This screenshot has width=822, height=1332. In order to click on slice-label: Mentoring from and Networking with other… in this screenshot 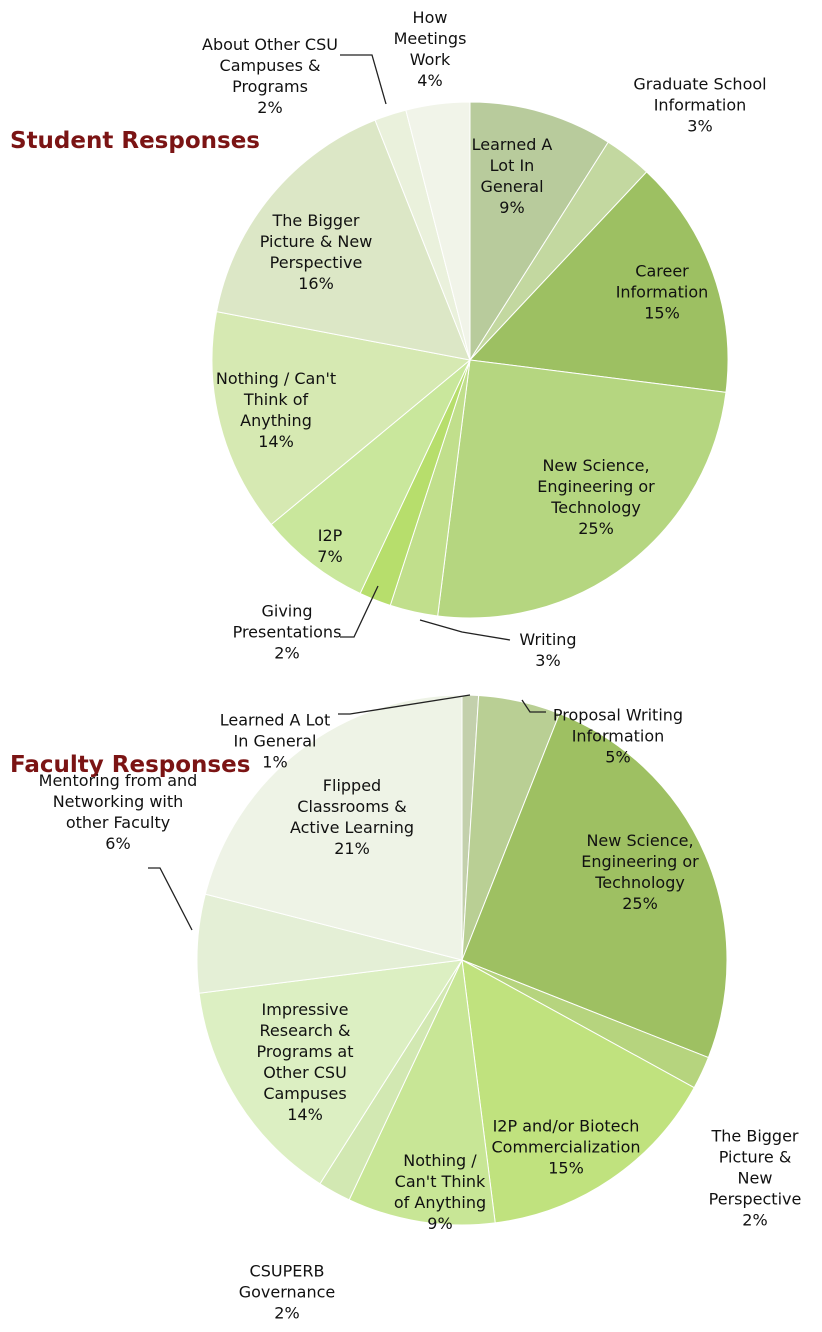, I will do `click(118, 812)`.